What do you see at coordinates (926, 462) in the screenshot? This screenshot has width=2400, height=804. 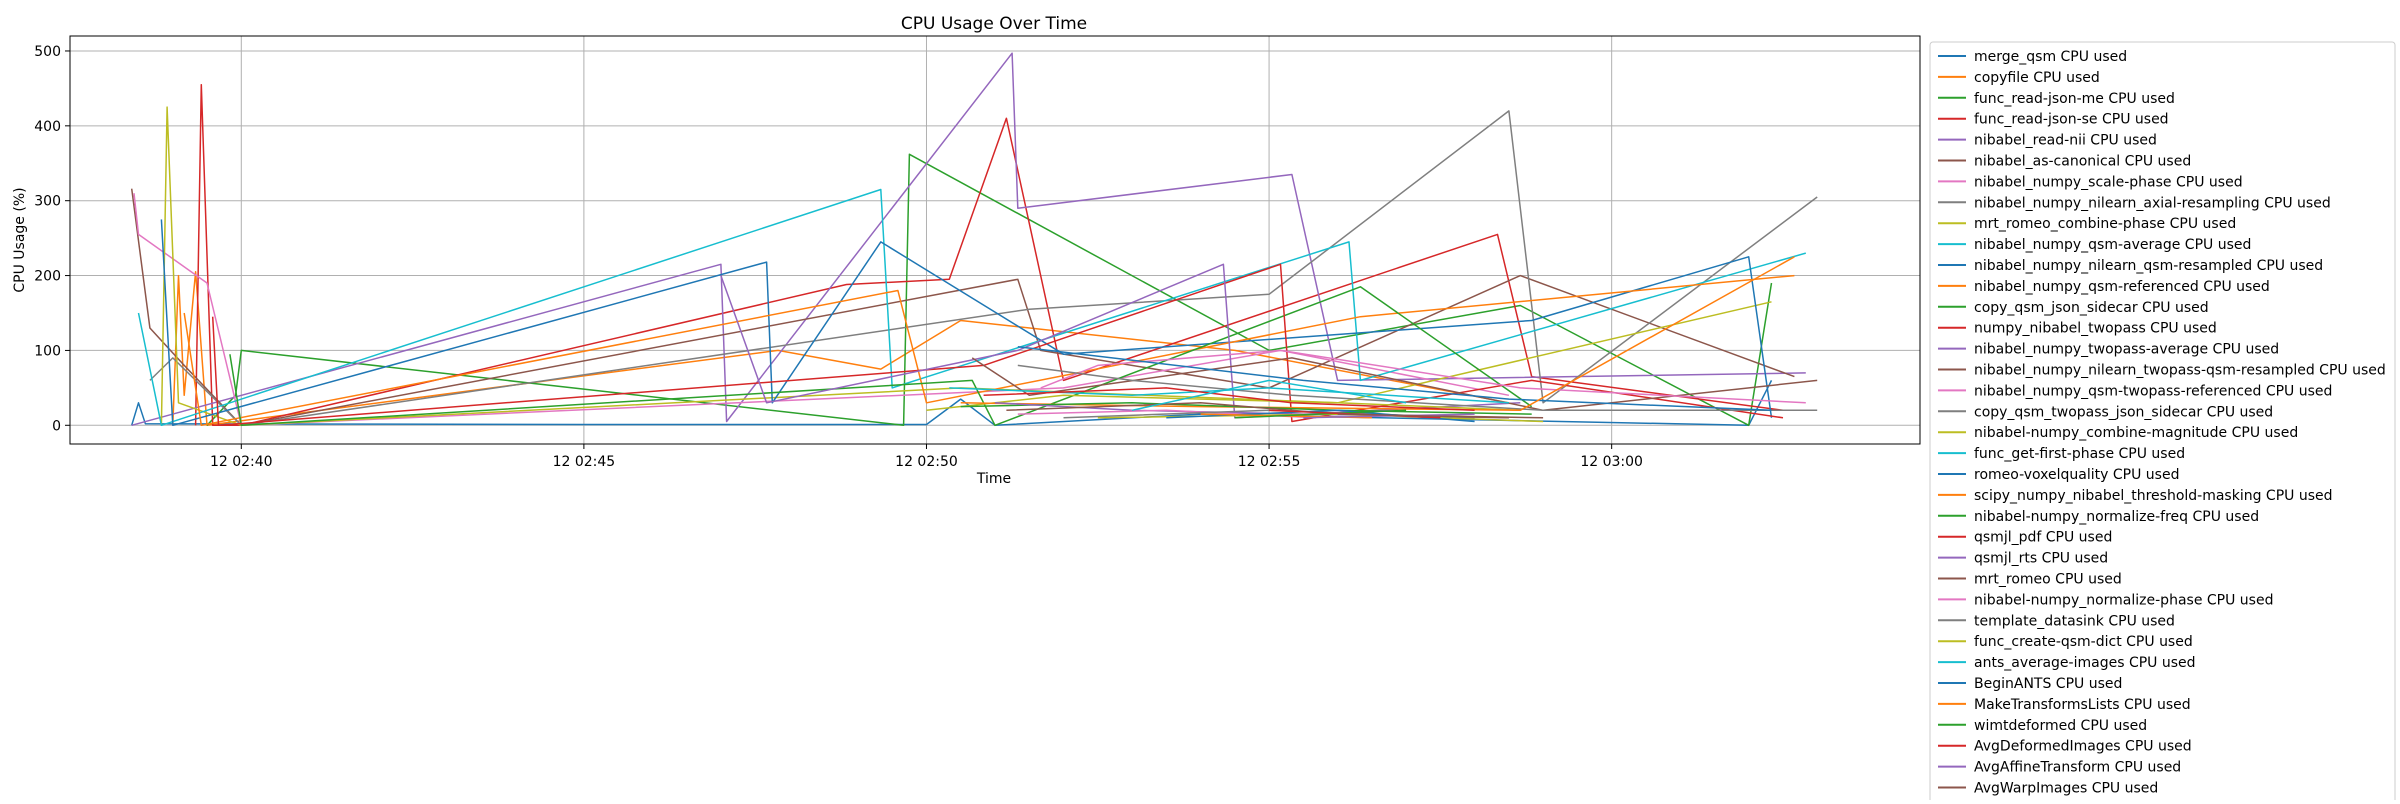 I see `x-tick-label: 12 02:50` at bounding box center [926, 462].